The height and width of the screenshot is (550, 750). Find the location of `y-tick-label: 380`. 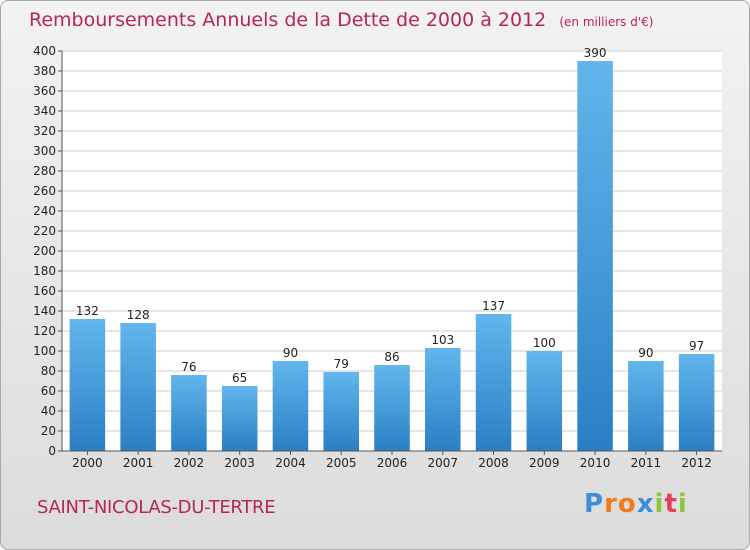

y-tick-label: 380 is located at coordinates (44, 71).